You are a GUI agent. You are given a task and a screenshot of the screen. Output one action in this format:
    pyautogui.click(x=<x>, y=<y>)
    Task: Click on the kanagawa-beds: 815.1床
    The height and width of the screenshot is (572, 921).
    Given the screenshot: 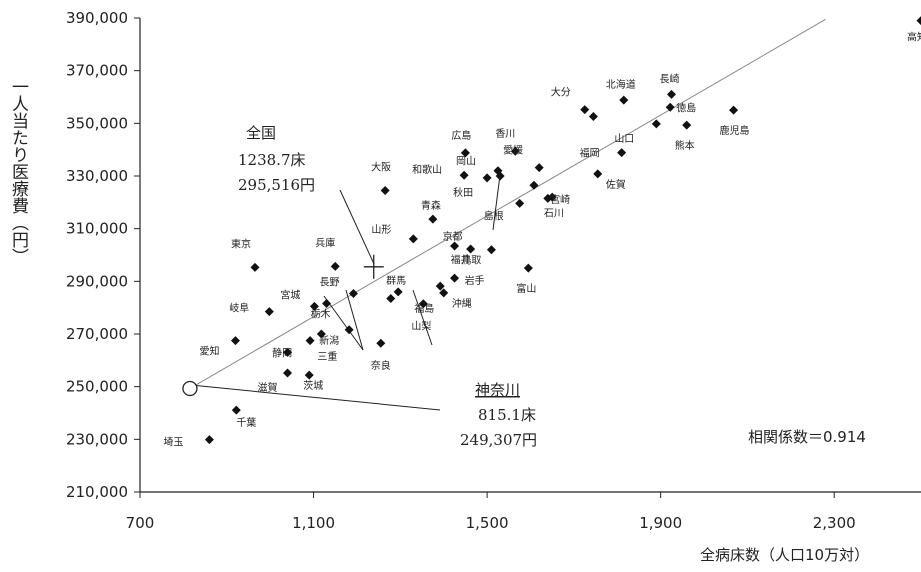 What is the action you would take?
    pyautogui.click(x=507, y=415)
    